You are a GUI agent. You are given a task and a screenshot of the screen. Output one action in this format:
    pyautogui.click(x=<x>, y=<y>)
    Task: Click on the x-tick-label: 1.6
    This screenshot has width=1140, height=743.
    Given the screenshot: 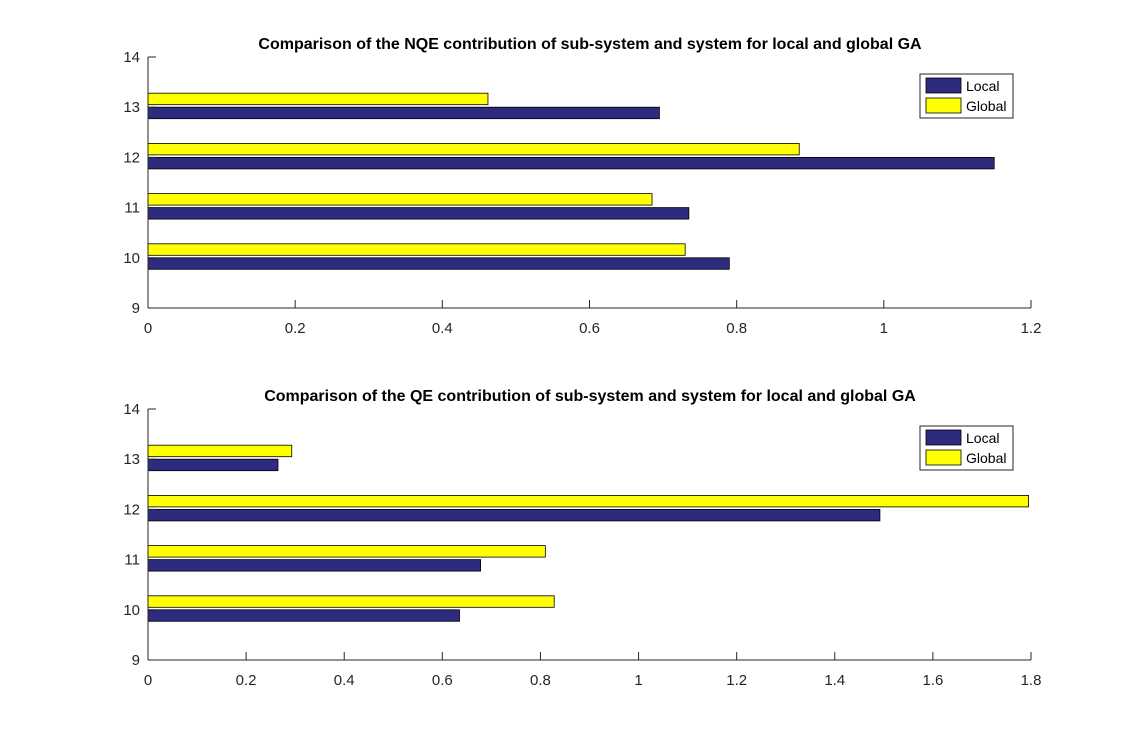 What is the action you would take?
    pyautogui.click(x=932, y=680)
    